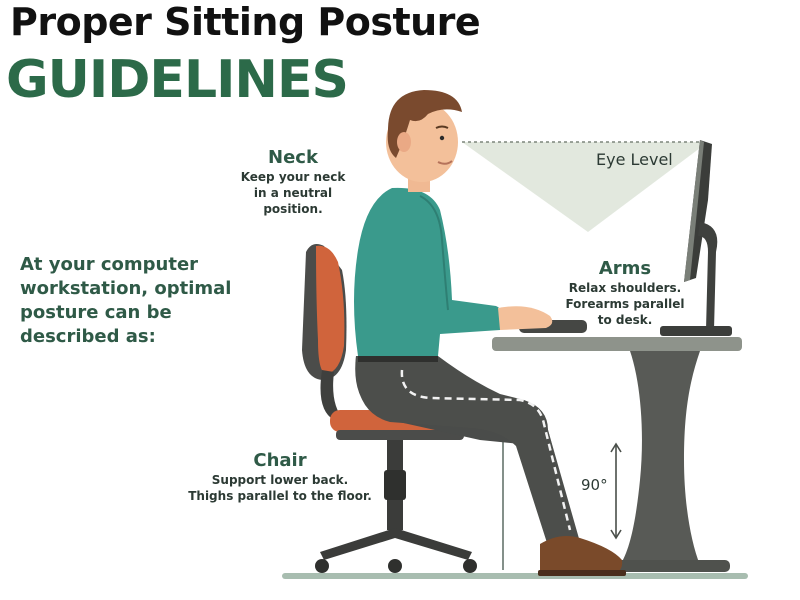 The height and width of the screenshot is (600, 800). What do you see at coordinates (293, 177) in the screenshot?
I see `neck-desc-1: Keep your neck` at bounding box center [293, 177].